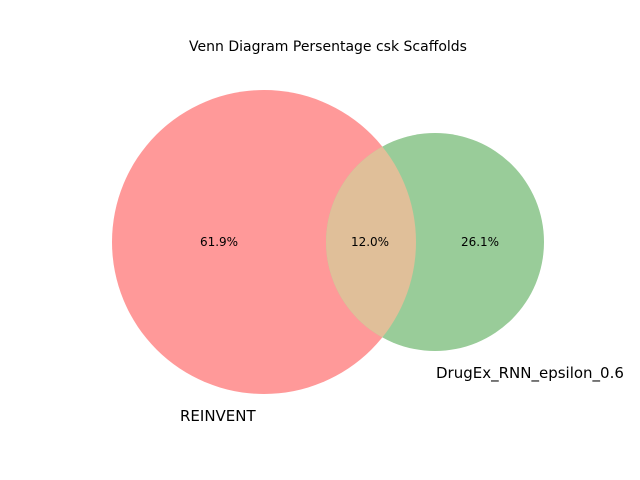  I want to click on set-b-label: DrugEx_RNN_epsilon_0.6, so click(530, 373).